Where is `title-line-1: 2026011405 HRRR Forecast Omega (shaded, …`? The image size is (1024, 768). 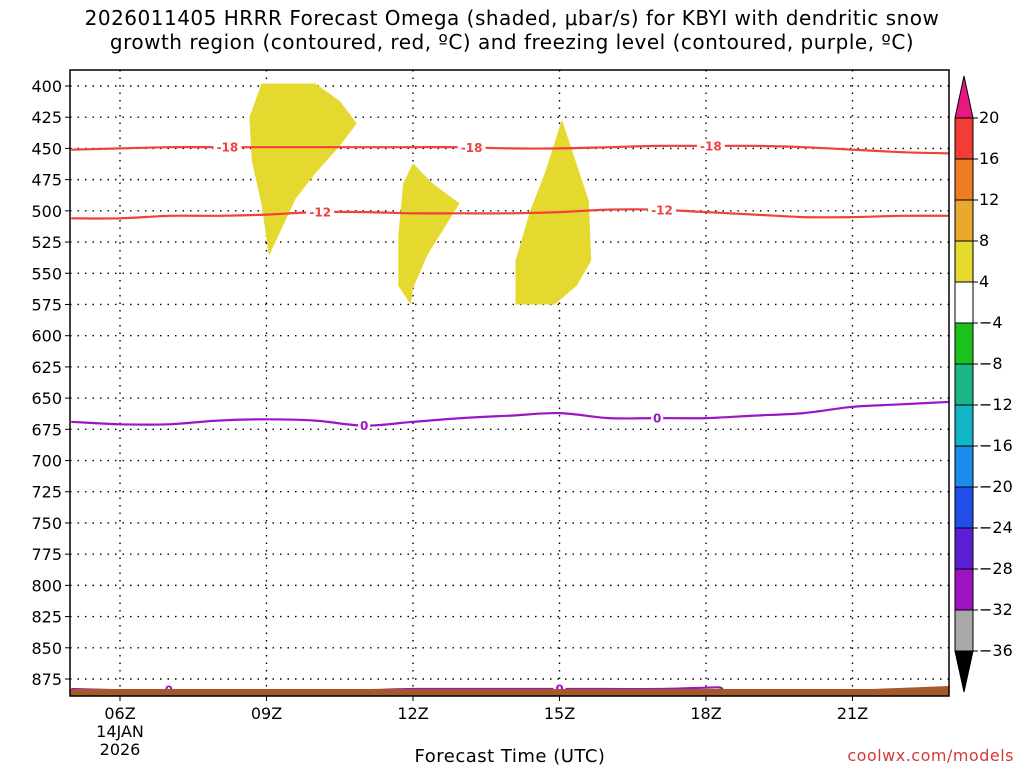
title-line-1: 2026011405 HRRR Forecast Omega (shaded, … is located at coordinates (512, 18).